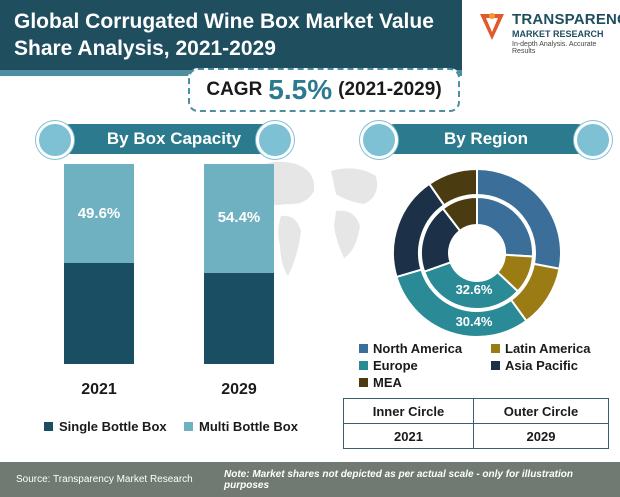 This screenshot has width=620, height=497. I want to click on region-heading: By Region, so click(486, 139).